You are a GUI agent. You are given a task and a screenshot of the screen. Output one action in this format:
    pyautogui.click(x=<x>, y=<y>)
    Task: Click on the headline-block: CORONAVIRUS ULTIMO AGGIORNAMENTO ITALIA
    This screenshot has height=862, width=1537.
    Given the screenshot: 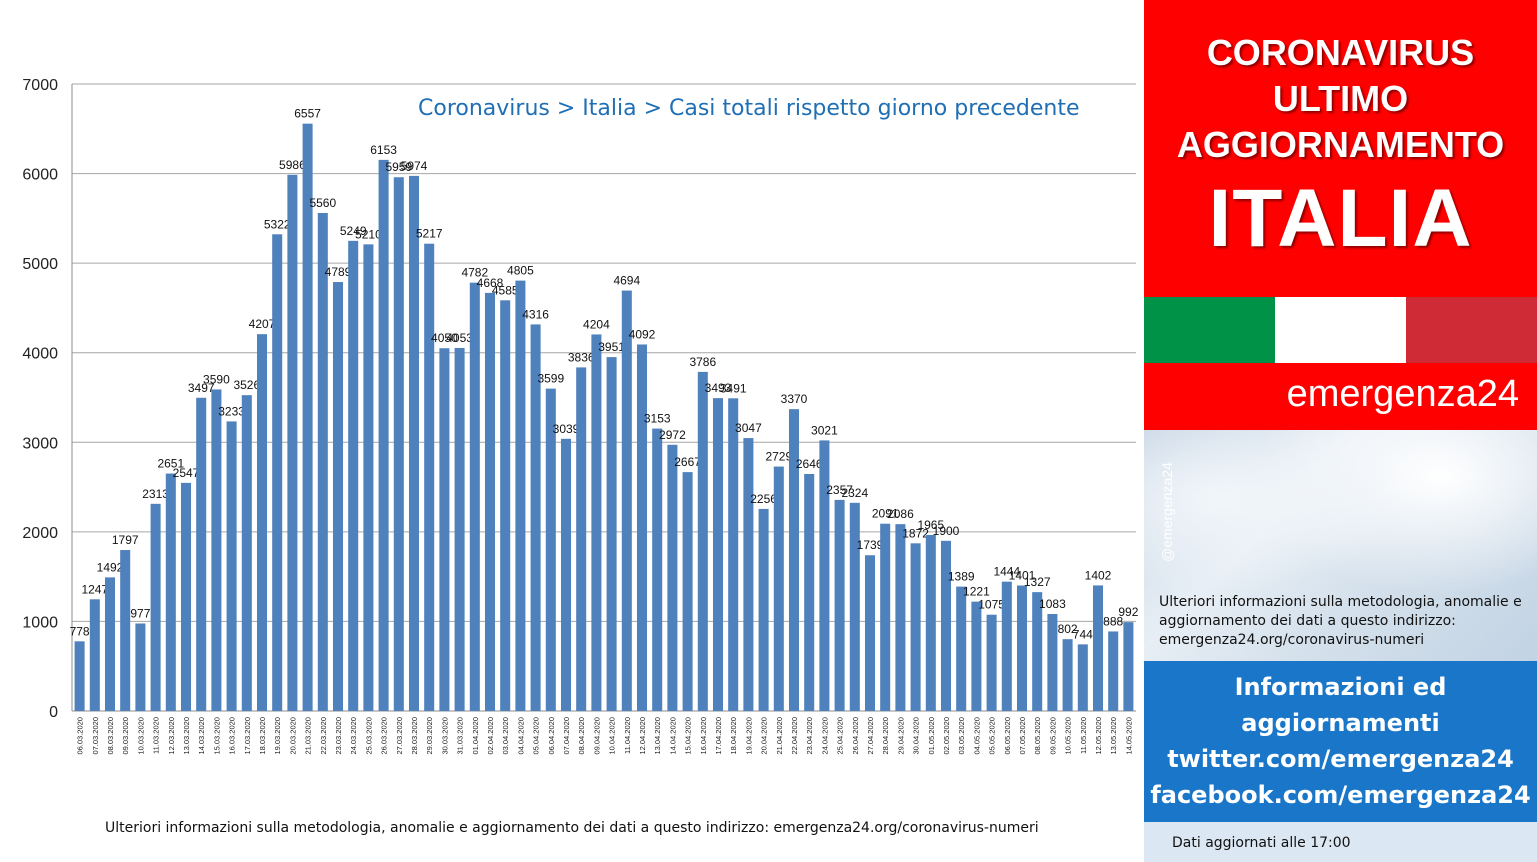 What is the action you would take?
    pyautogui.click(x=1340, y=148)
    